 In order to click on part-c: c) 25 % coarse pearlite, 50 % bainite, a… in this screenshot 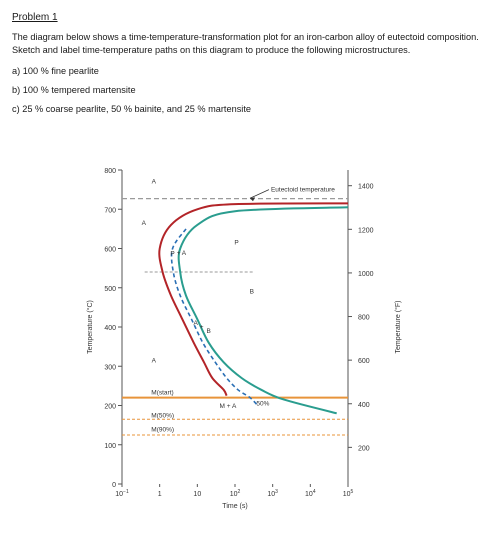, I will do `click(132, 109)`.